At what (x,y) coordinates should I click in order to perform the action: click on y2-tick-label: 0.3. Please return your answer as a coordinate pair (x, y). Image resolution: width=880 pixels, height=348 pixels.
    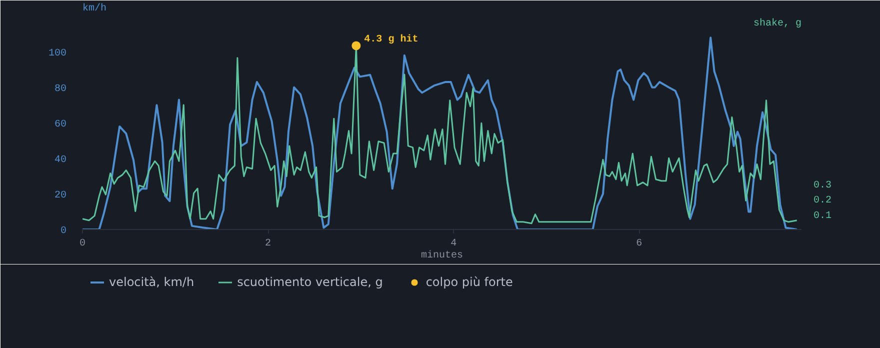
    Looking at the image, I should click on (823, 186).